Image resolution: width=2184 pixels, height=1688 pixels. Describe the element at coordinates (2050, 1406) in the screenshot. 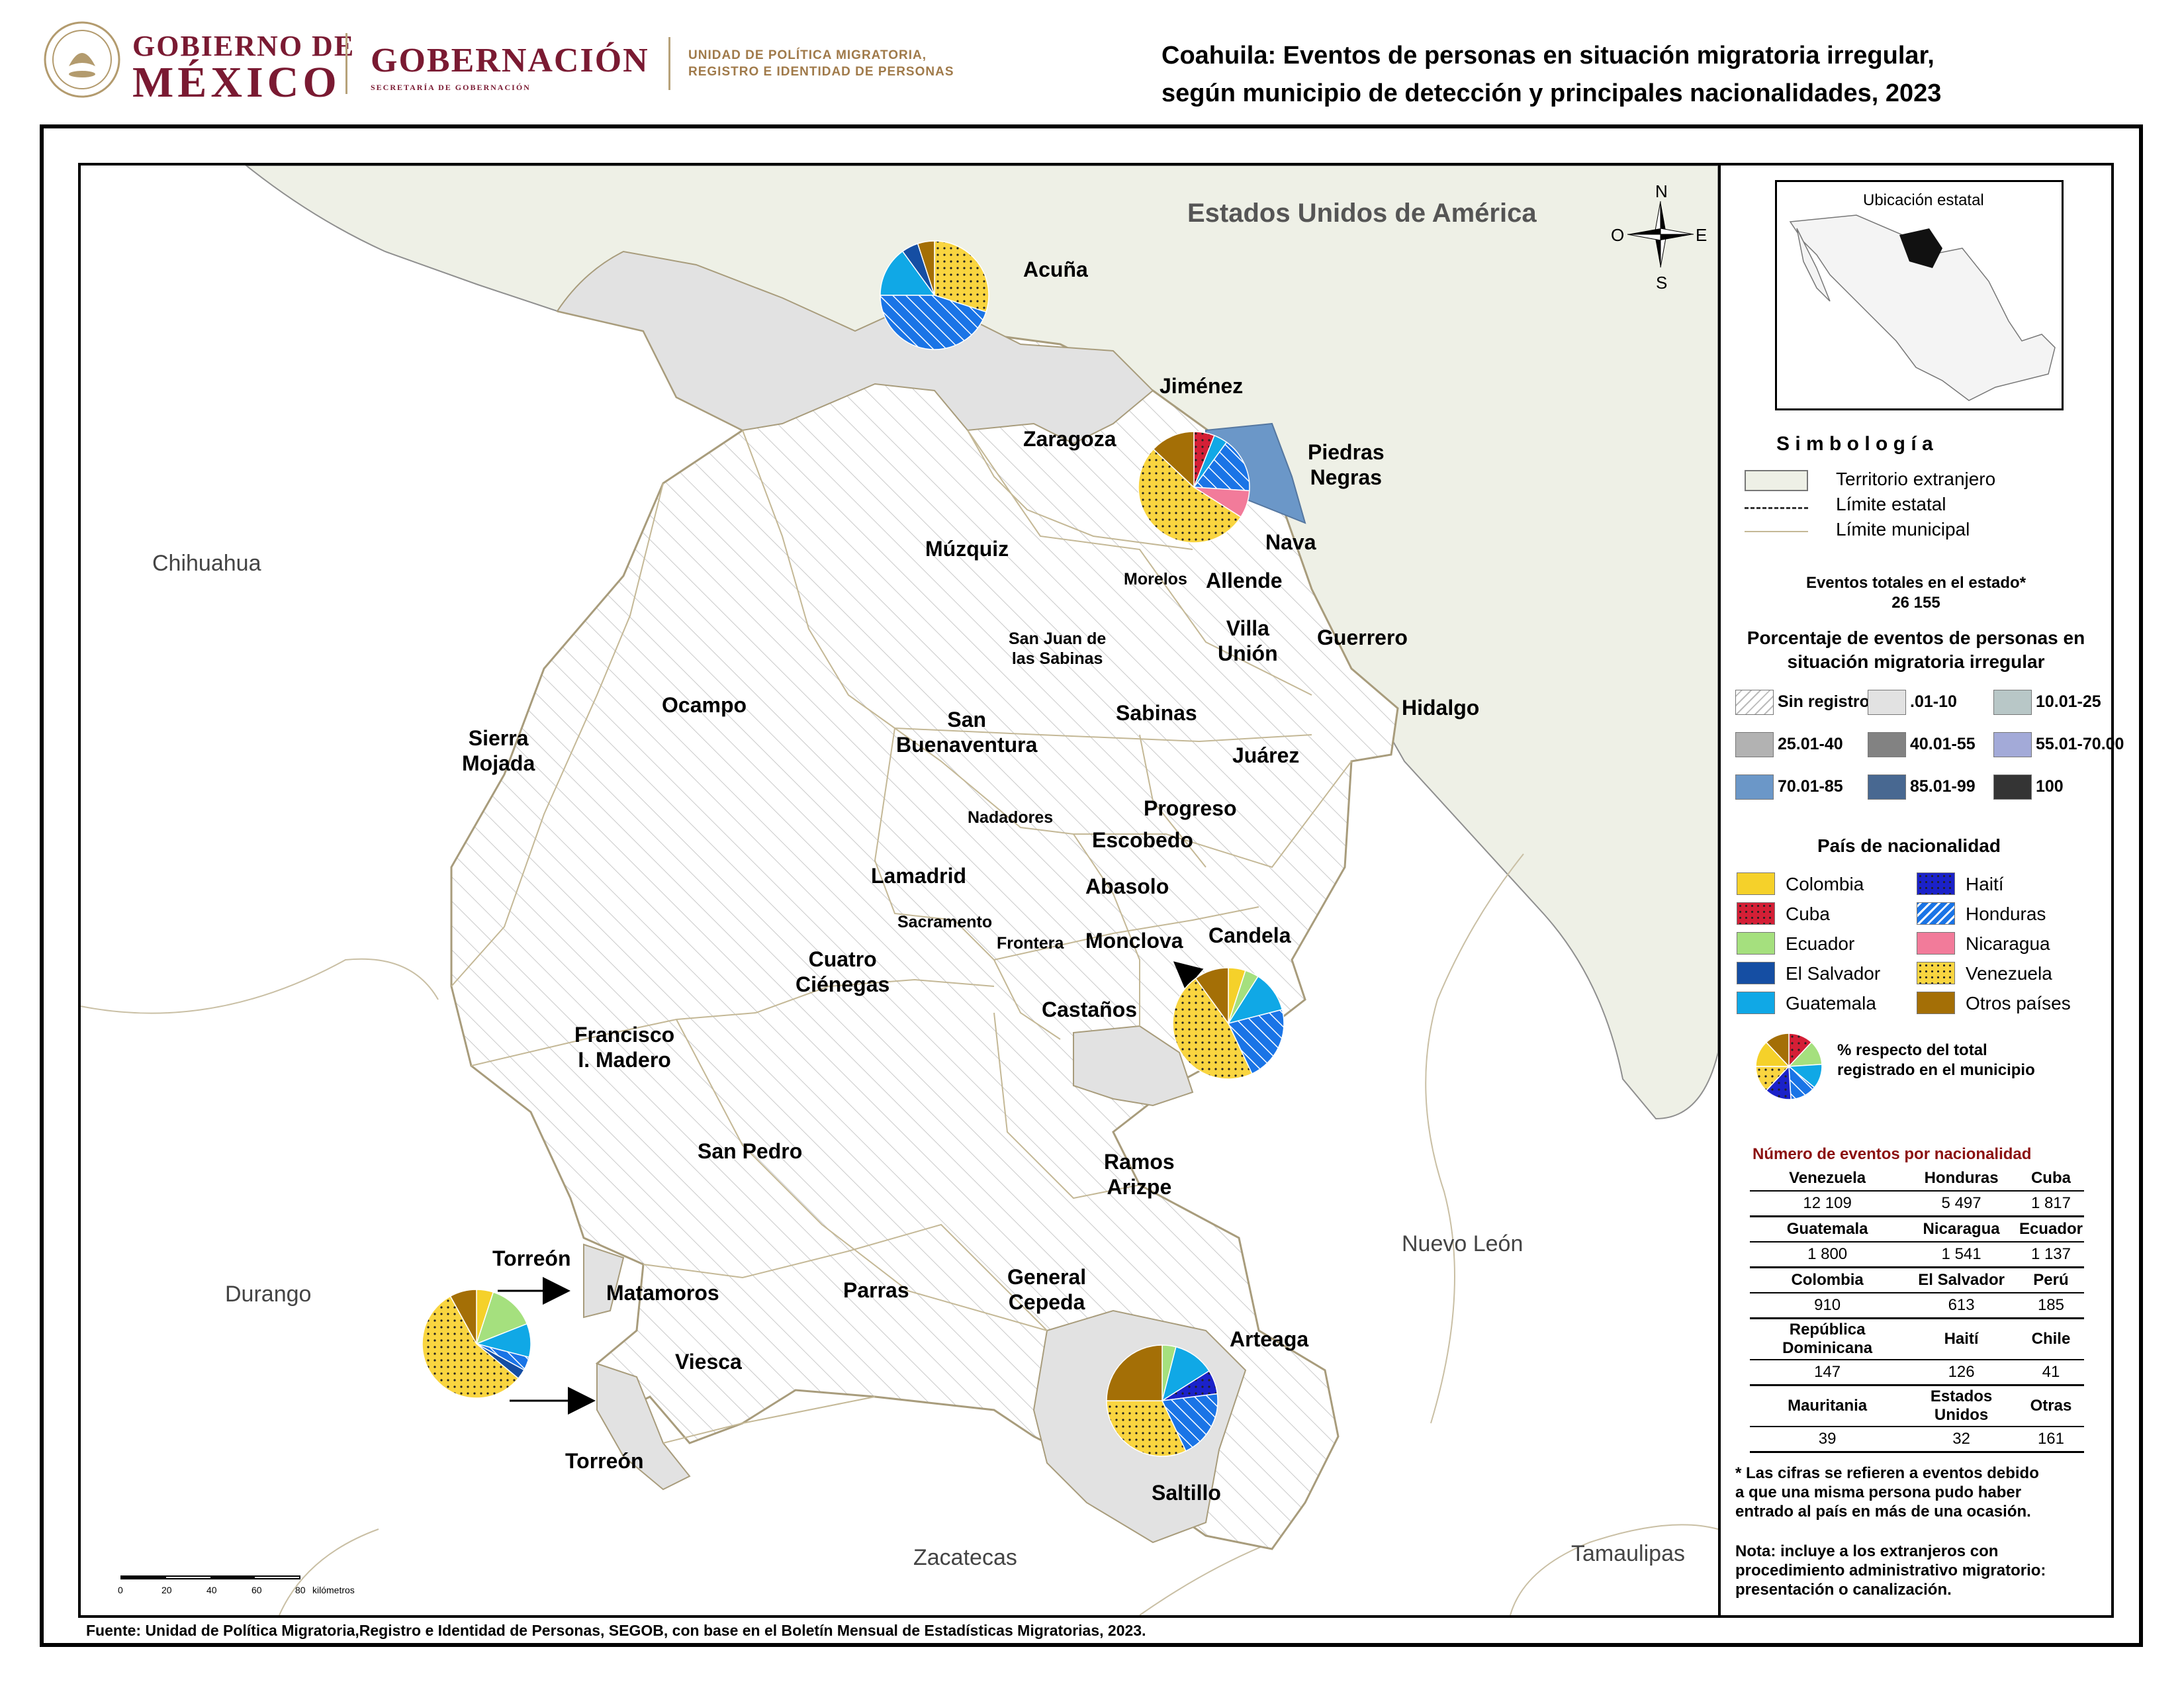

I see `table-header-cell: Otras` at that location.